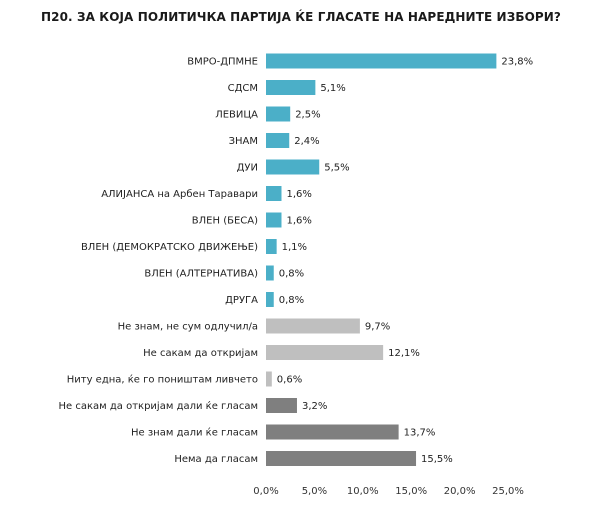 The height and width of the screenshot is (513, 602). What do you see at coordinates (420, 433) in the screenshot?
I see `data-label: 13,7%` at bounding box center [420, 433].